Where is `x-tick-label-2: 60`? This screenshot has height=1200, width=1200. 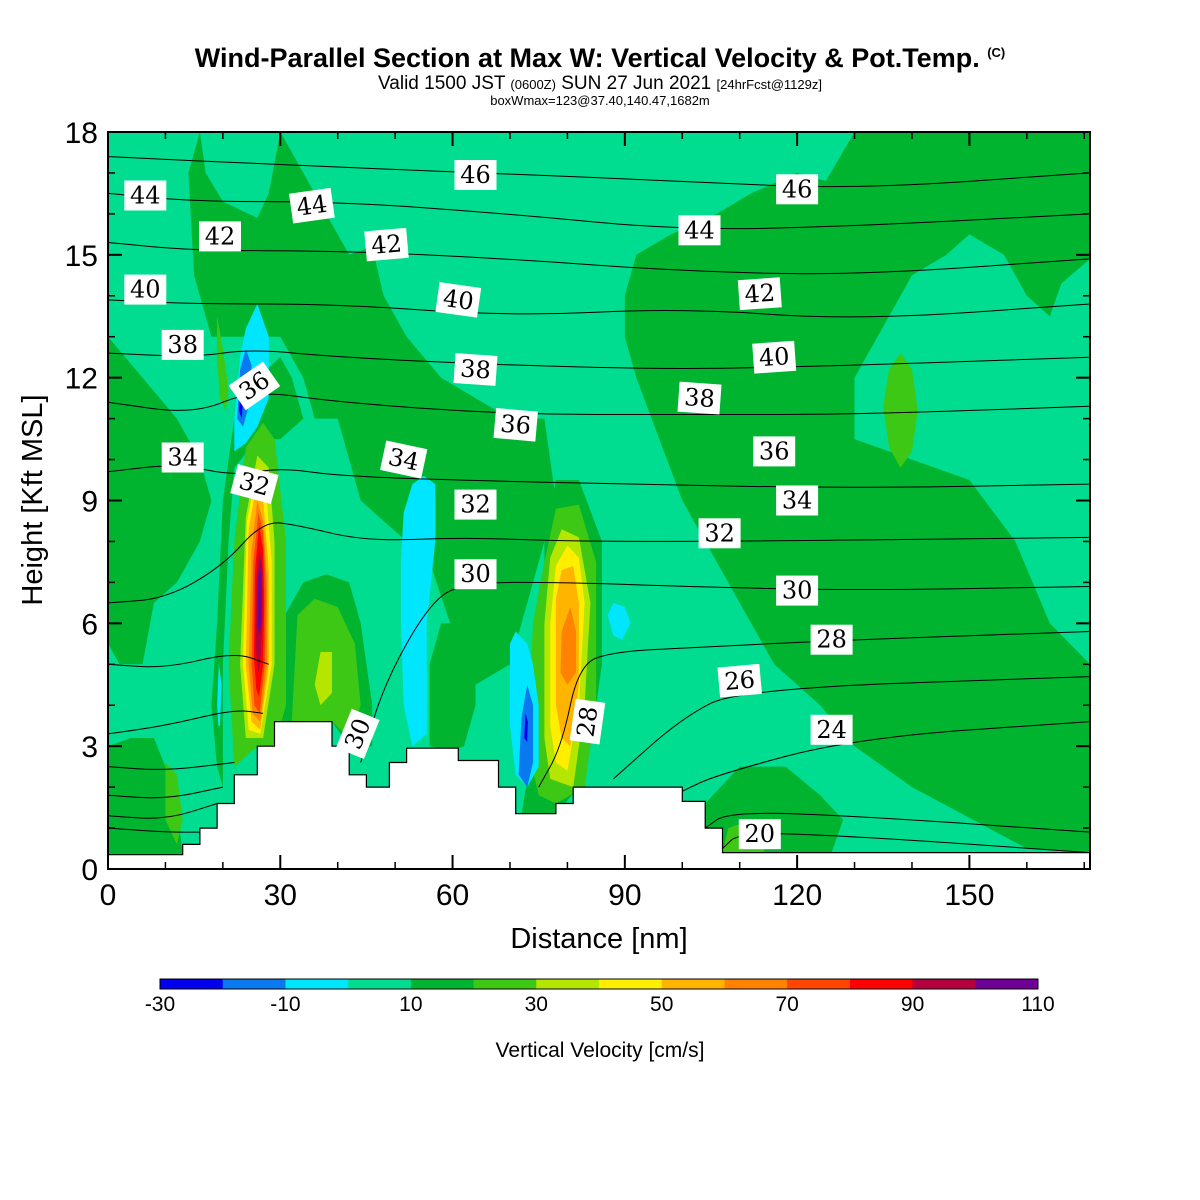
x-tick-label-2: 60 is located at coordinates (452, 895).